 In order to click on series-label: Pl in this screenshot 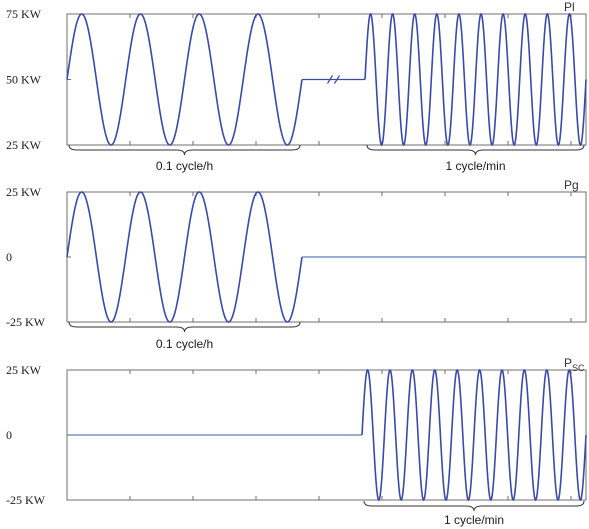, I will do `click(569, 7)`.